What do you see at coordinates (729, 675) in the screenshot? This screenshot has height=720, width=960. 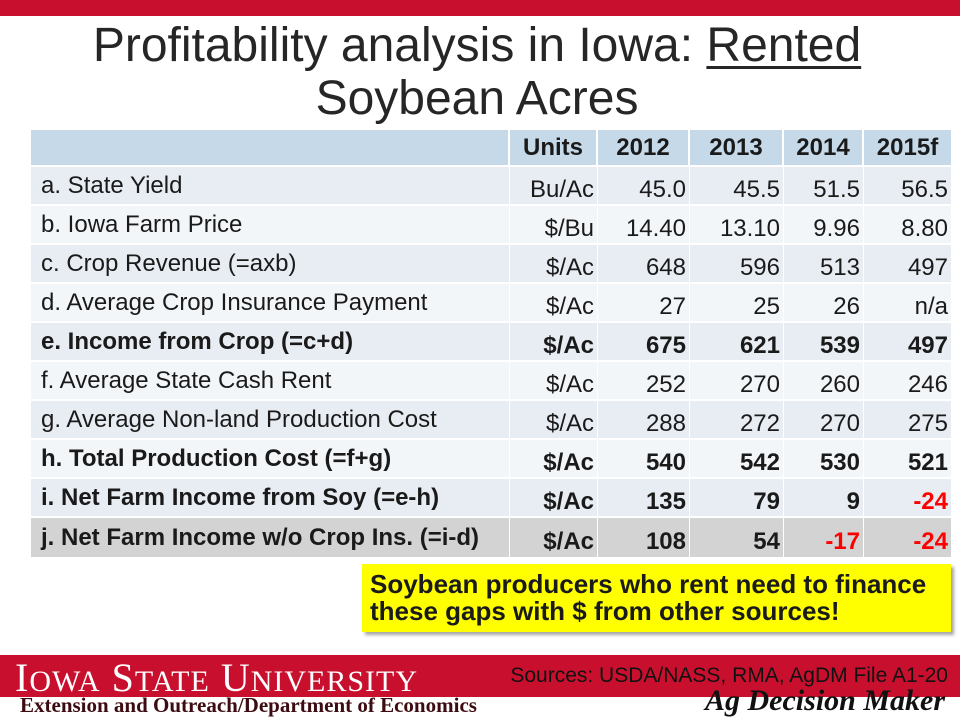 I see `sources-note: Sources: USDA/NASS, RMA, AgDM File A1-20` at bounding box center [729, 675].